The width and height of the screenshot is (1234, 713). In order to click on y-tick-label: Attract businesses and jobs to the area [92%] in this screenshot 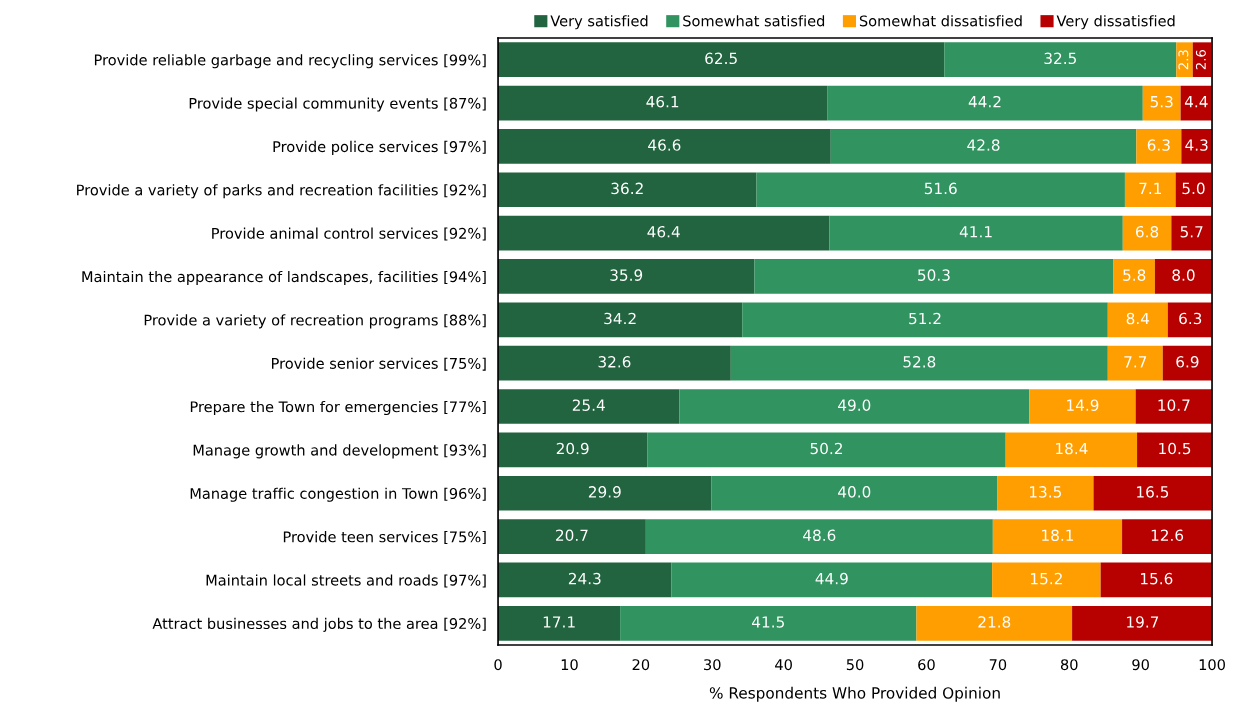, I will do `click(319, 624)`.